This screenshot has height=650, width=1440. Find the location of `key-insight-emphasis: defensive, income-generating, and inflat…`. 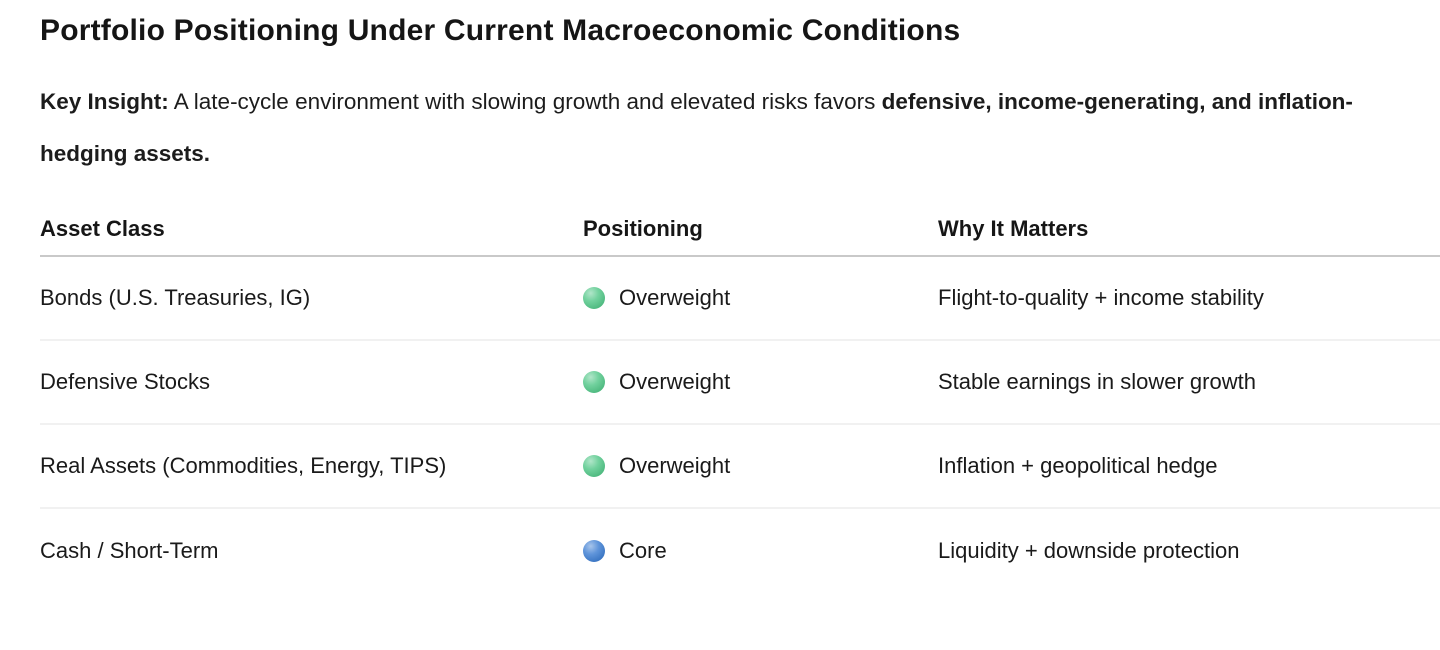

key-insight-emphasis: defensive, income-generating, and inflat… is located at coordinates (696, 127).